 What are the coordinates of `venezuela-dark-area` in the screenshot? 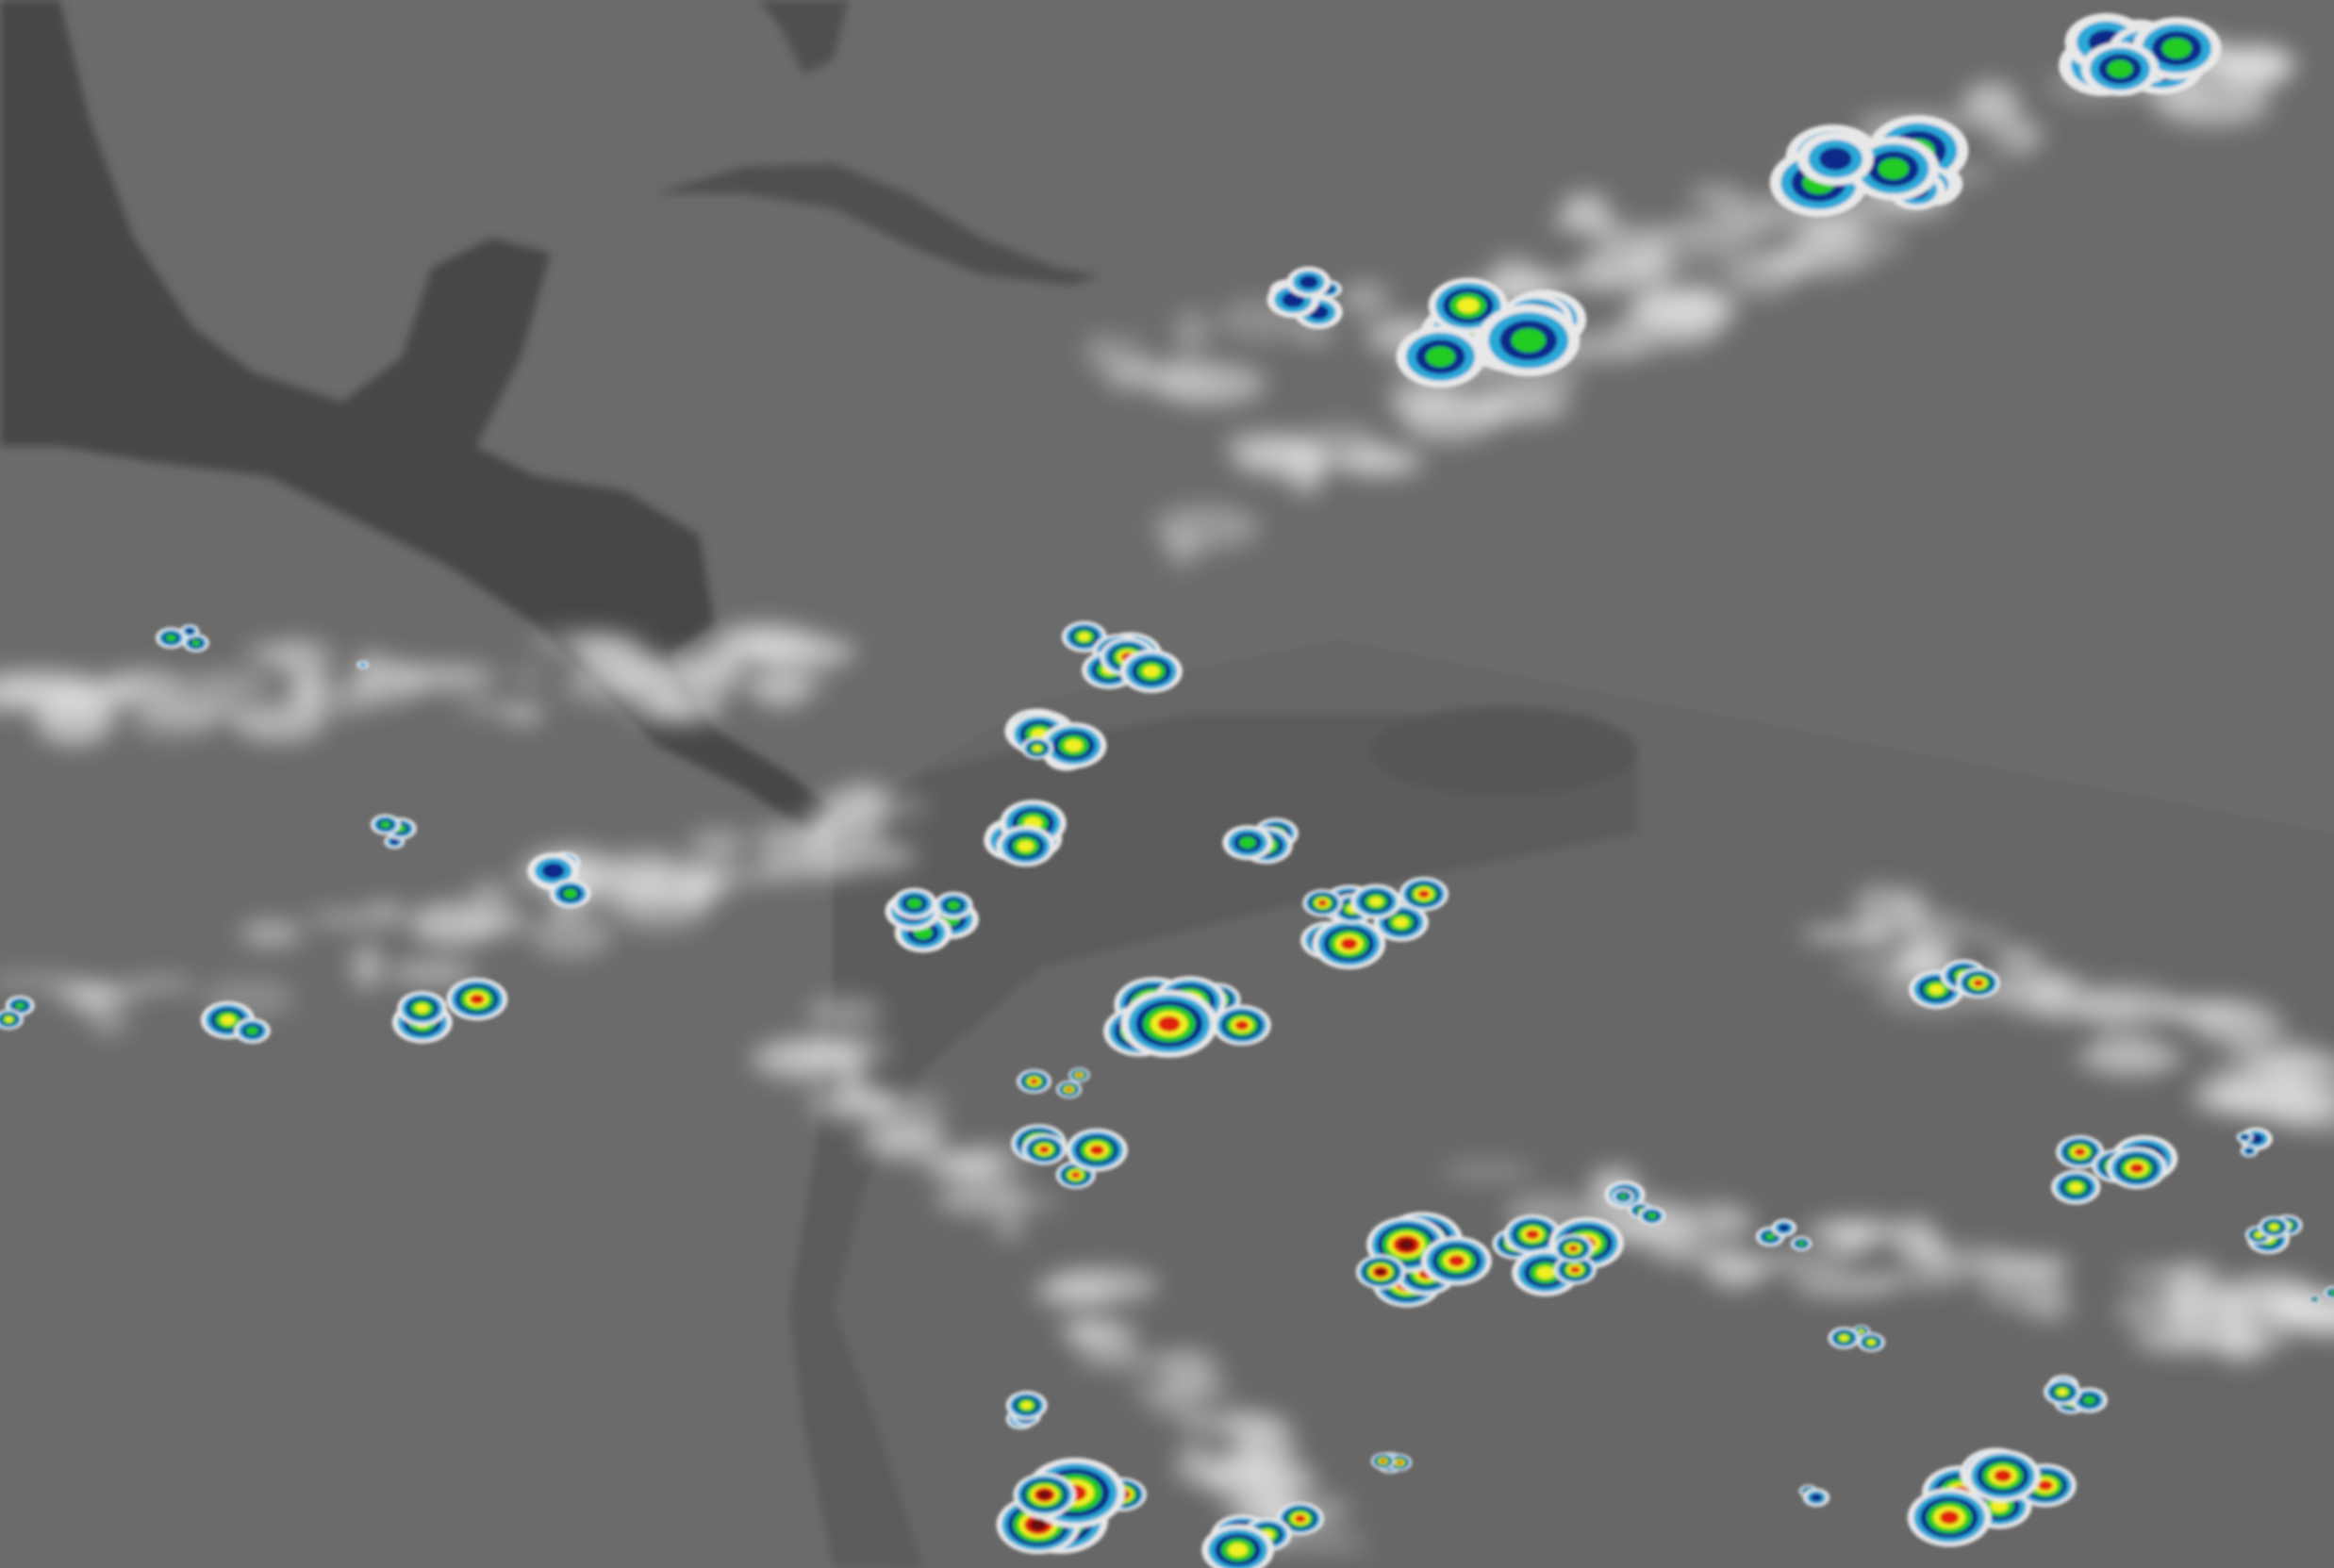 It's located at (1503, 751).